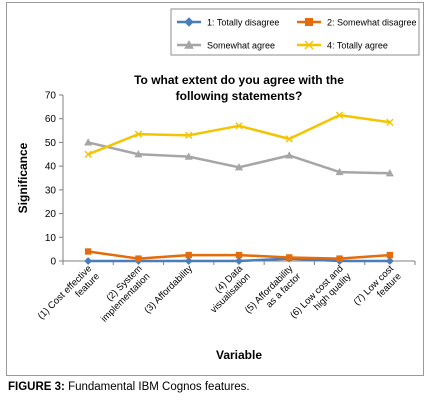 Image resolution: width=434 pixels, height=401 pixels. What do you see at coordinates (378, 289) in the screenshot?
I see `x-tick-label-7: (7) Low costfeature` at bounding box center [378, 289].